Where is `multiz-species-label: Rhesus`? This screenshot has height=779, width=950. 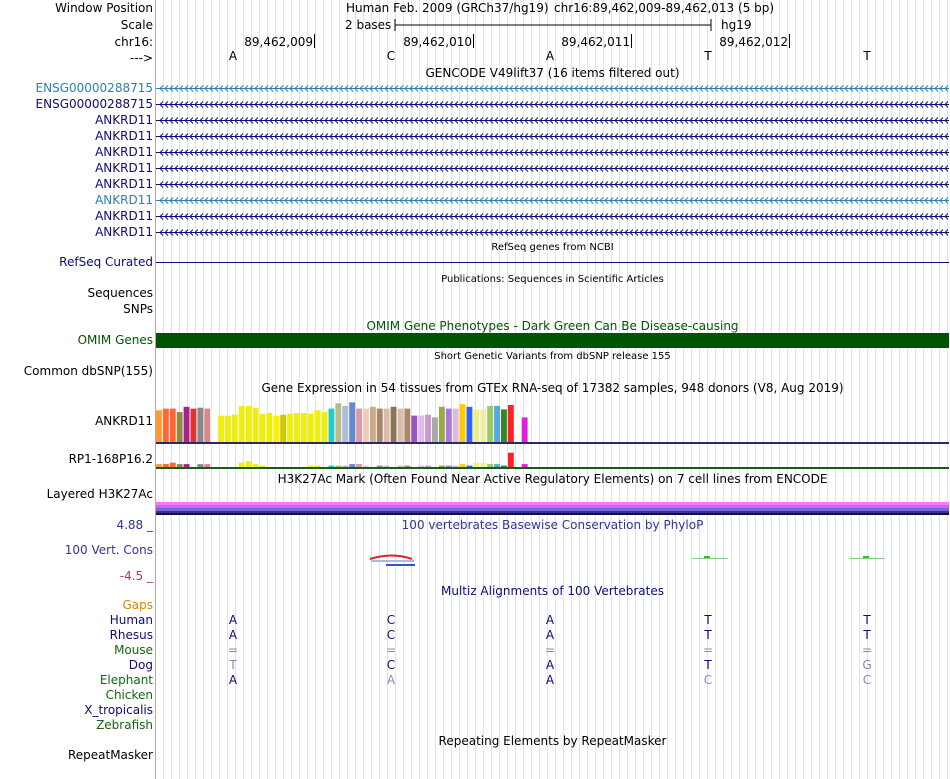
multiz-species-label: Rhesus is located at coordinates (131, 635).